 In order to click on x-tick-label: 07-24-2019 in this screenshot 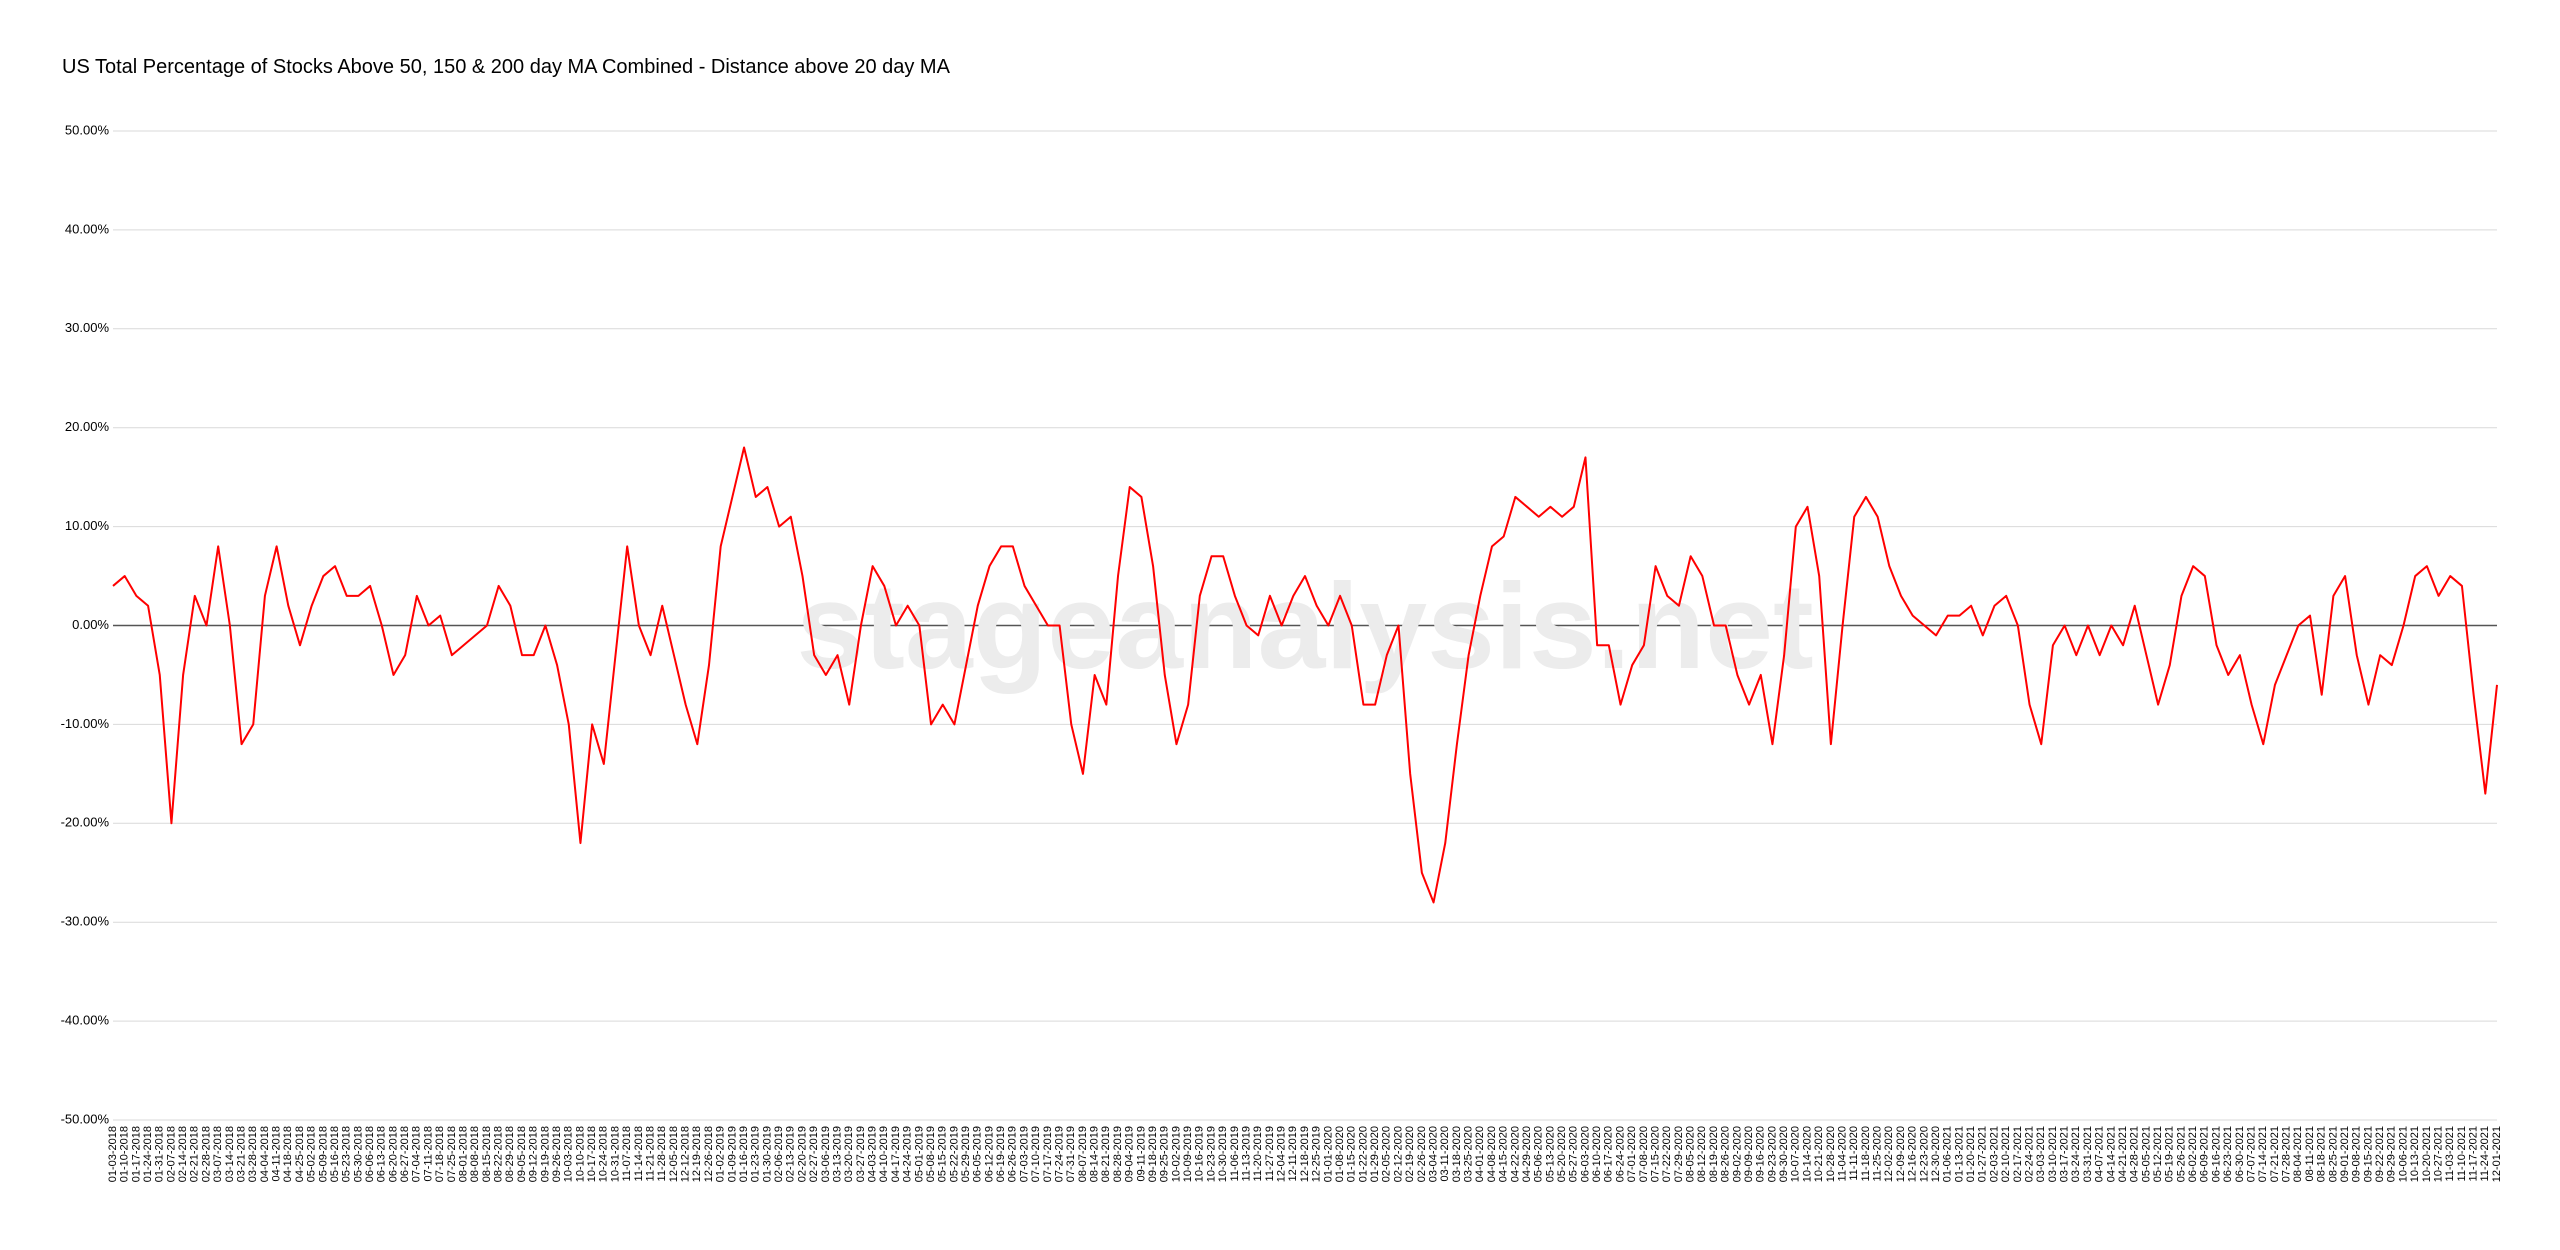, I will do `click(1059, 1154)`.